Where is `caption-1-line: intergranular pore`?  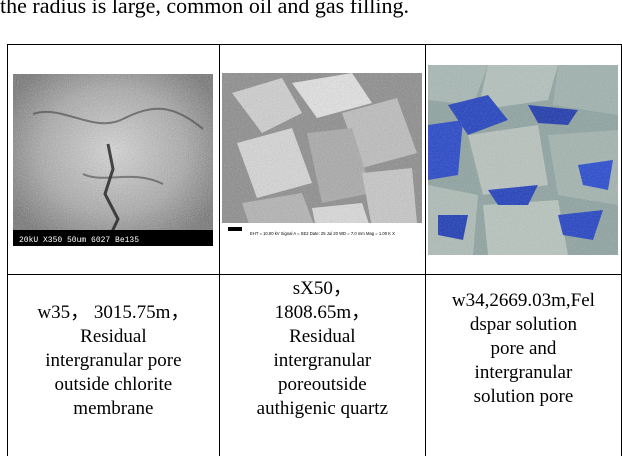 caption-1-line: intergranular pore is located at coordinates (113, 360).